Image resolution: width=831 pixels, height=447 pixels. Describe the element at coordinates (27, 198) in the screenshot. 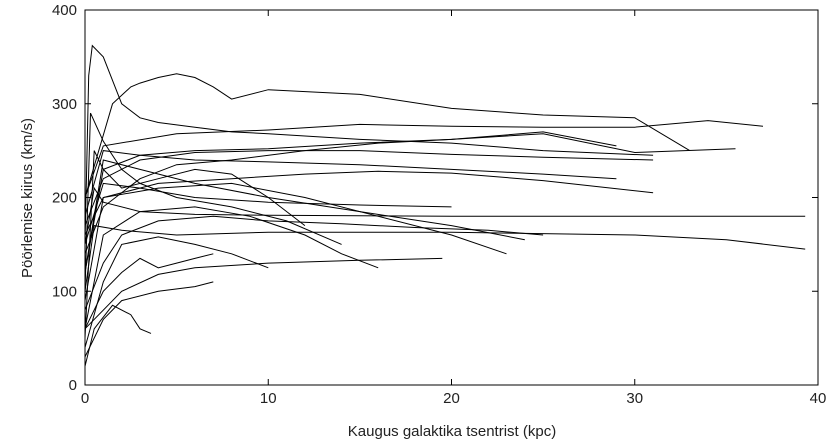

I see `y-axis-label: Pöörlemise kiirus (km/s)` at that location.